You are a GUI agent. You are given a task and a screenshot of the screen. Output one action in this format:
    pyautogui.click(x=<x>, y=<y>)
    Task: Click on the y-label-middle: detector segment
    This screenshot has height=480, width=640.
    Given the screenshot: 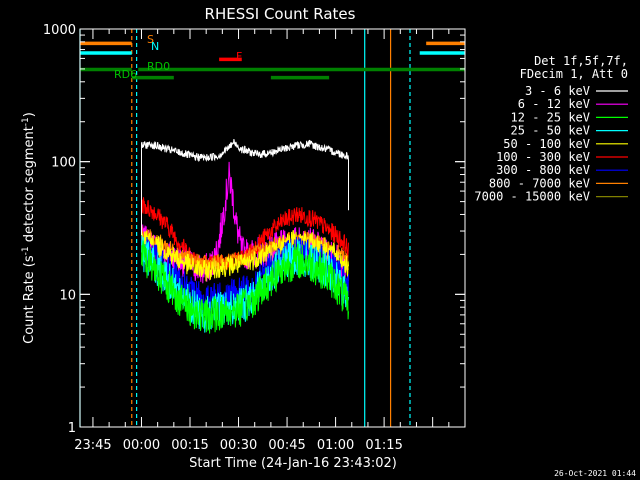 What is the action you would take?
    pyautogui.click(x=29, y=186)
    